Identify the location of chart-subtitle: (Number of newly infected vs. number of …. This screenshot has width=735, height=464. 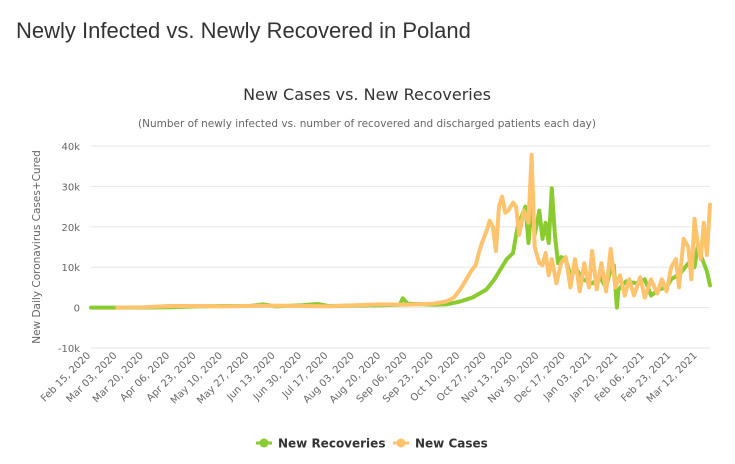
(367, 124).